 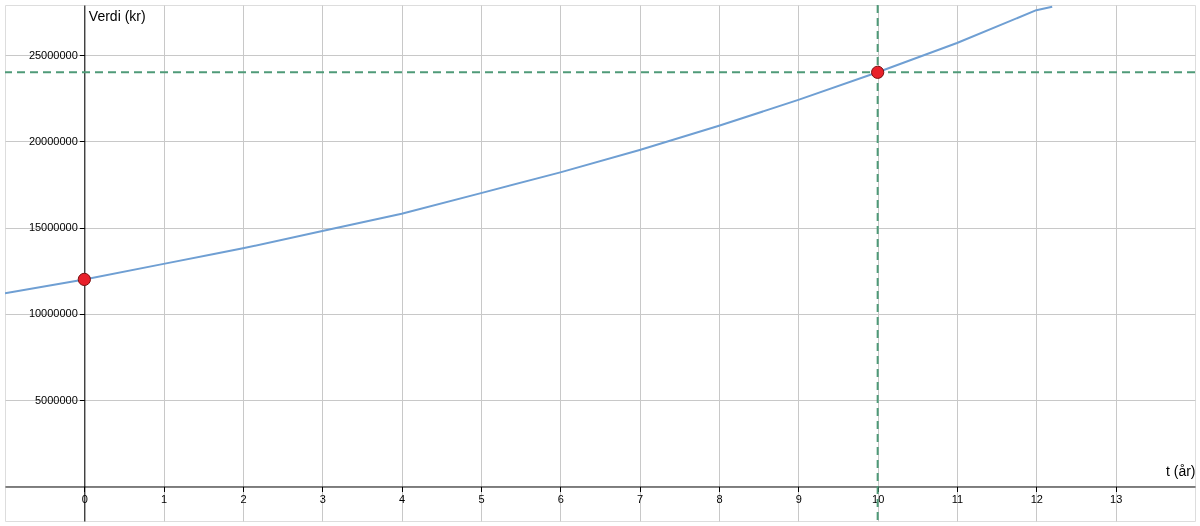 I want to click on x-tick-label: 6, so click(x=560, y=498).